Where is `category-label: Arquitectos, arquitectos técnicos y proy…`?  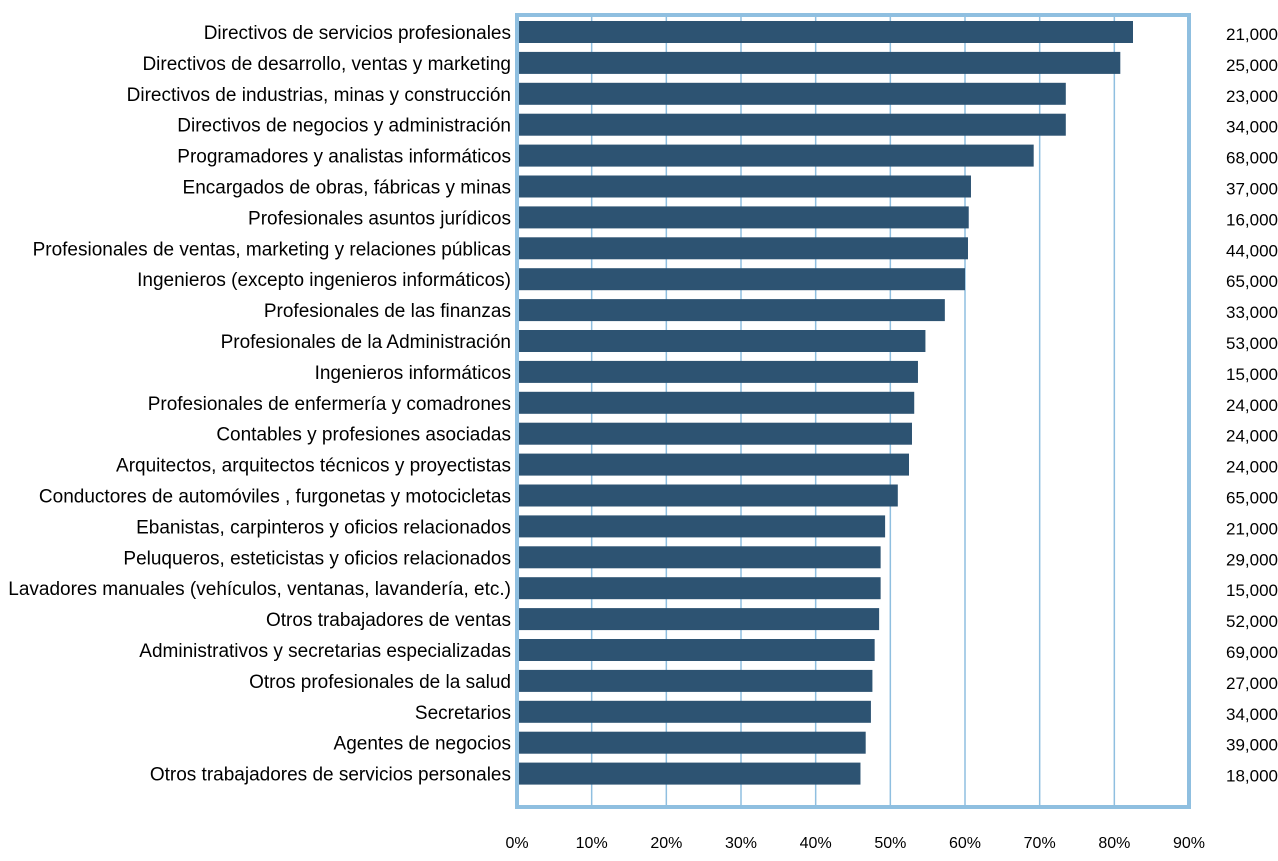
category-label: Arquitectos, arquitectos técnicos y proy… is located at coordinates (313, 466).